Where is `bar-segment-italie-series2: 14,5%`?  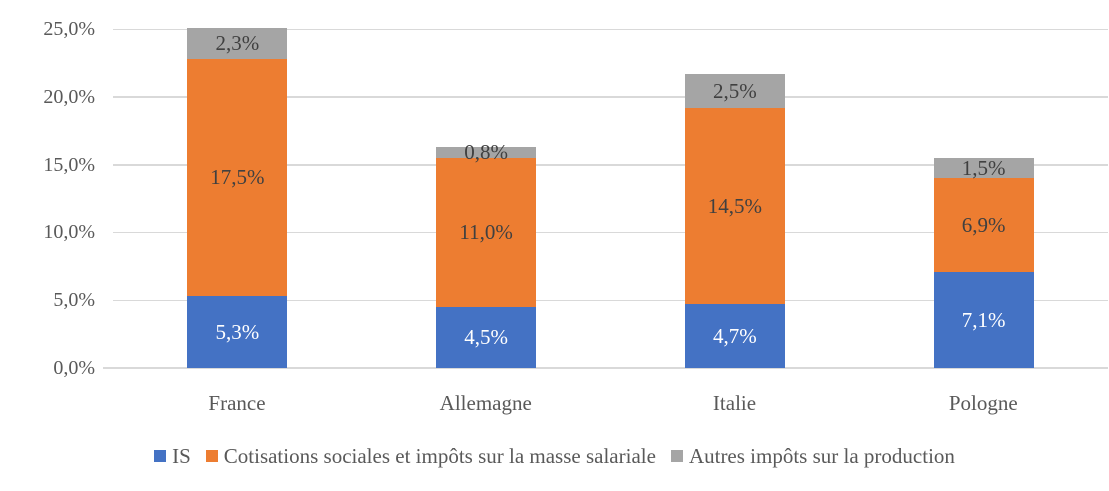
bar-segment-italie-series2: 14,5% is located at coordinates (734, 206).